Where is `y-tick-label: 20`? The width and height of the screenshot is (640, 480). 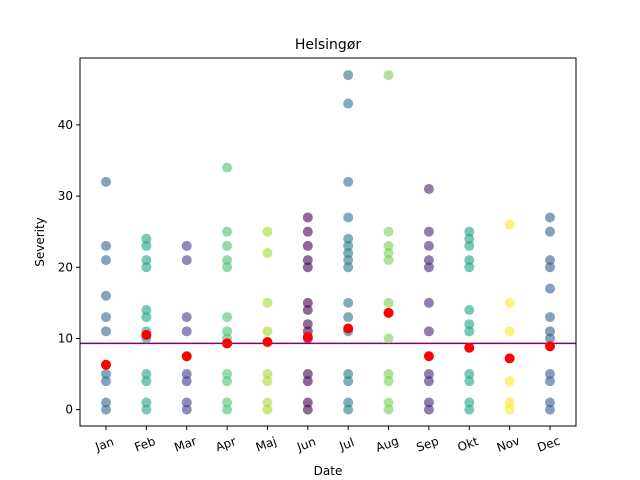
y-tick-label: 20 is located at coordinates (65, 267).